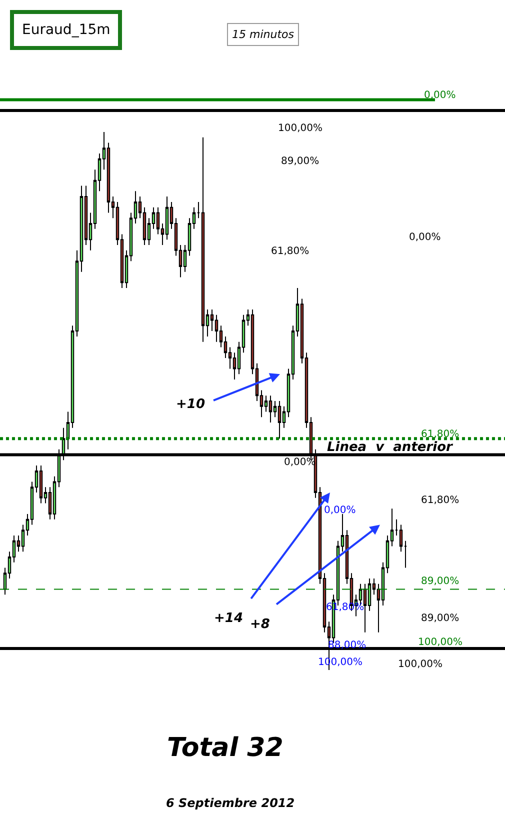  I want to click on text: 100,00%, so click(440, 642).